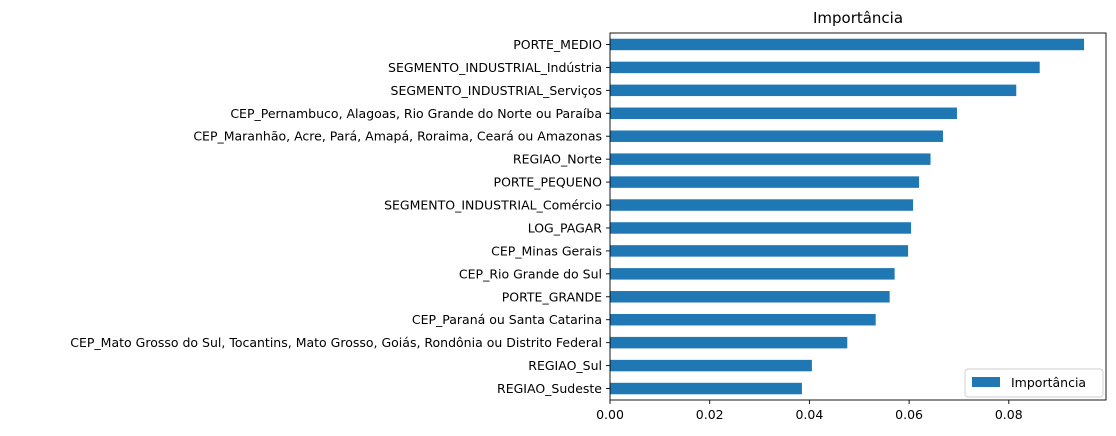 The image size is (1116, 436). What do you see at coordinates (507, 319) in the screenshot?
I see `y-tick-label: CEP_Paraná ou Santa Catarina` at bounding box center [507, 319].